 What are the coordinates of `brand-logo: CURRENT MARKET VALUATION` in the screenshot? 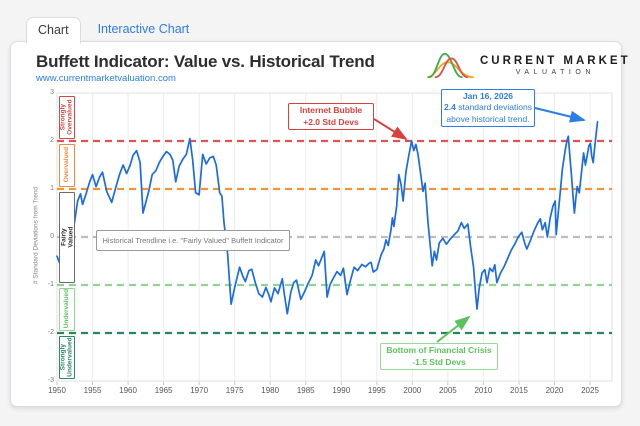 It's located at (529, 65).